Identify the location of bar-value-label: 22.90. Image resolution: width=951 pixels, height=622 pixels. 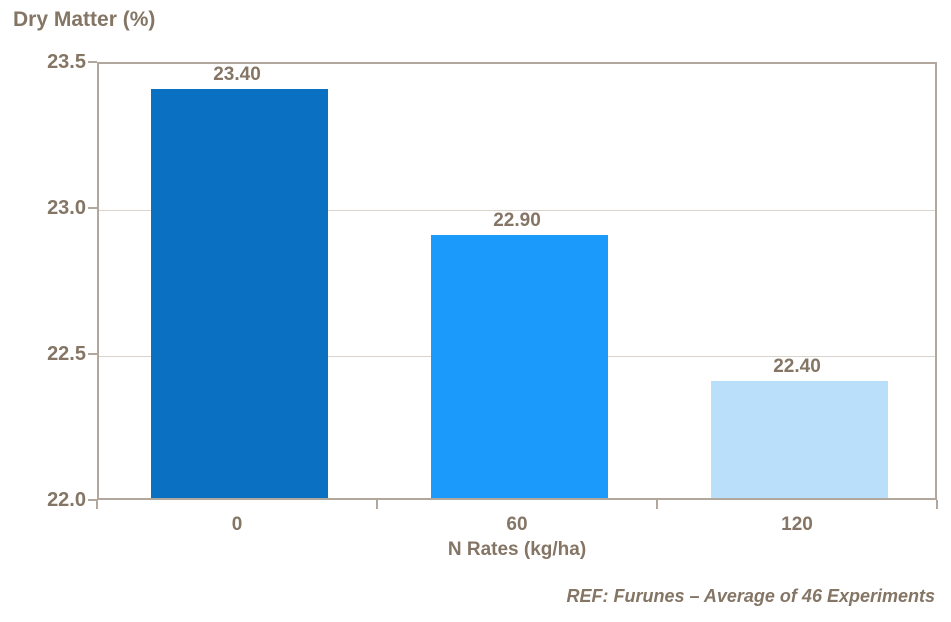
(517, 221).